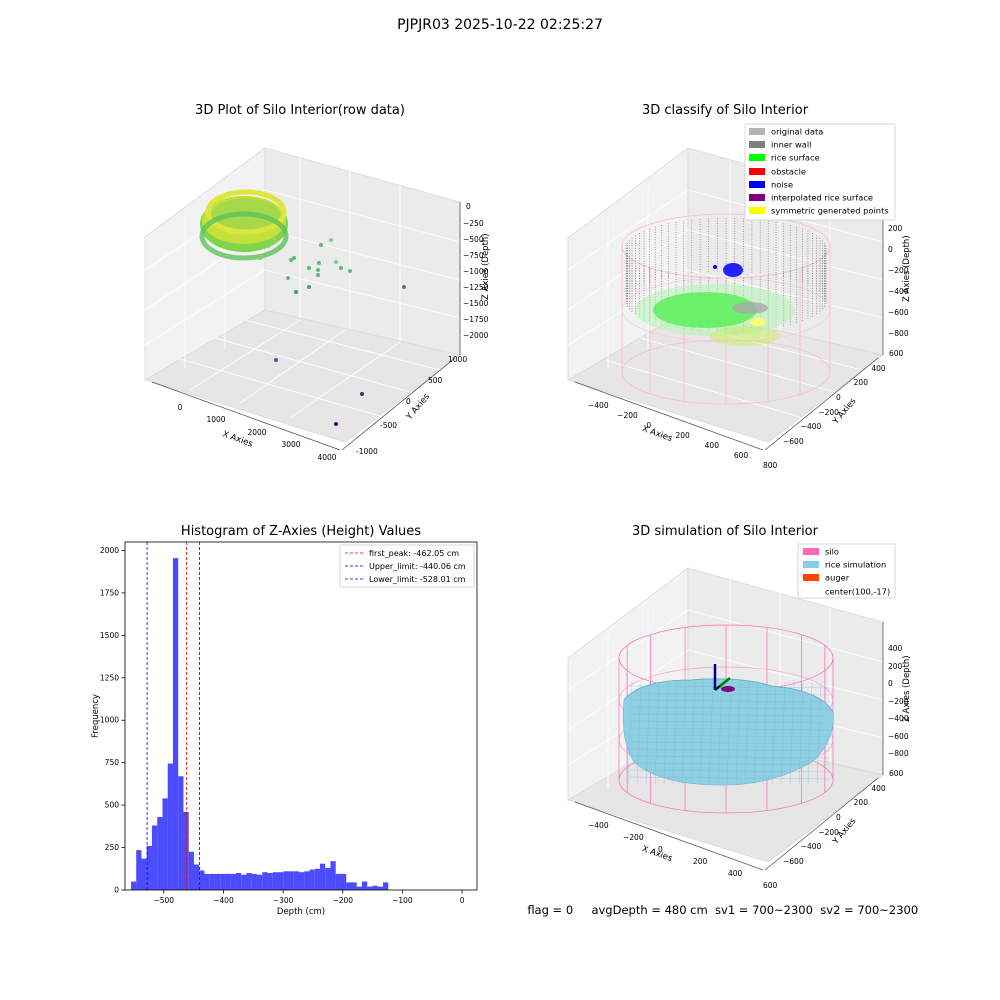  What do you see at coordinates (109, 720) in the screenshot?
I see `histogram-ytick: 1000` at bounding box center [109, 720].